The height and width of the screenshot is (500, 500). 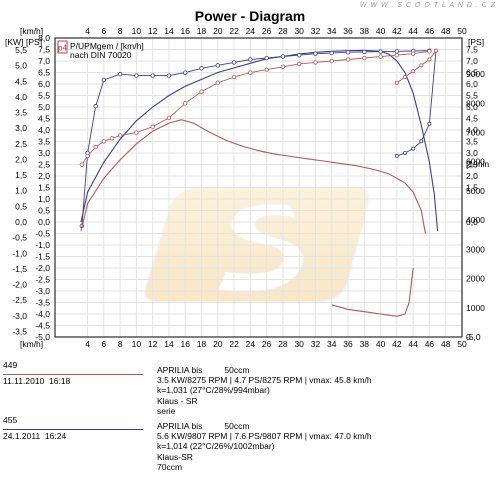 I want to click on record-1-note: serie, so click(x=166, y=410).